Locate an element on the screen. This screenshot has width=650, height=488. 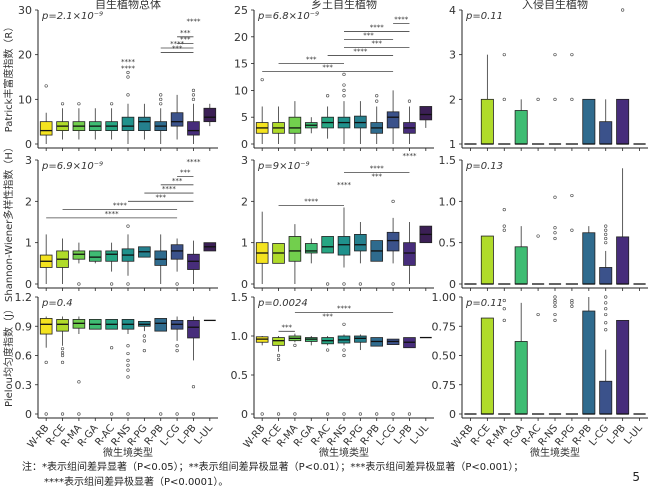
y-tick-label: 30 is located at coordinates (25, 10).